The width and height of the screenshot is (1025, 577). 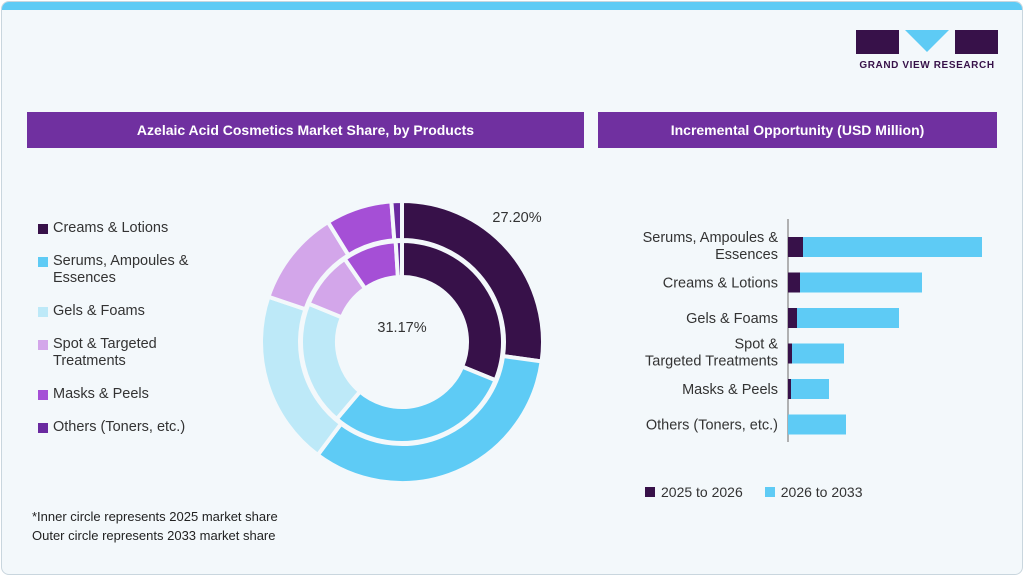 I want to click on inner-data-label: 31.17%, so click(x=401, y=328).